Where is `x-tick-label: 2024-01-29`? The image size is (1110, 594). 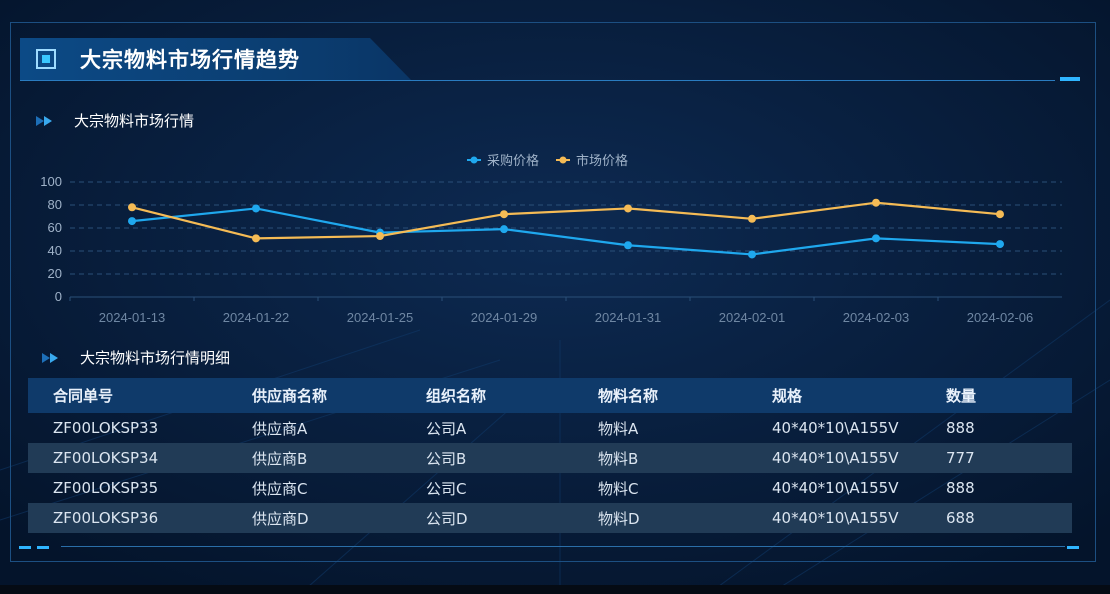
x-tick-label: 2024-01-29 is located at coordinates (504, 317).